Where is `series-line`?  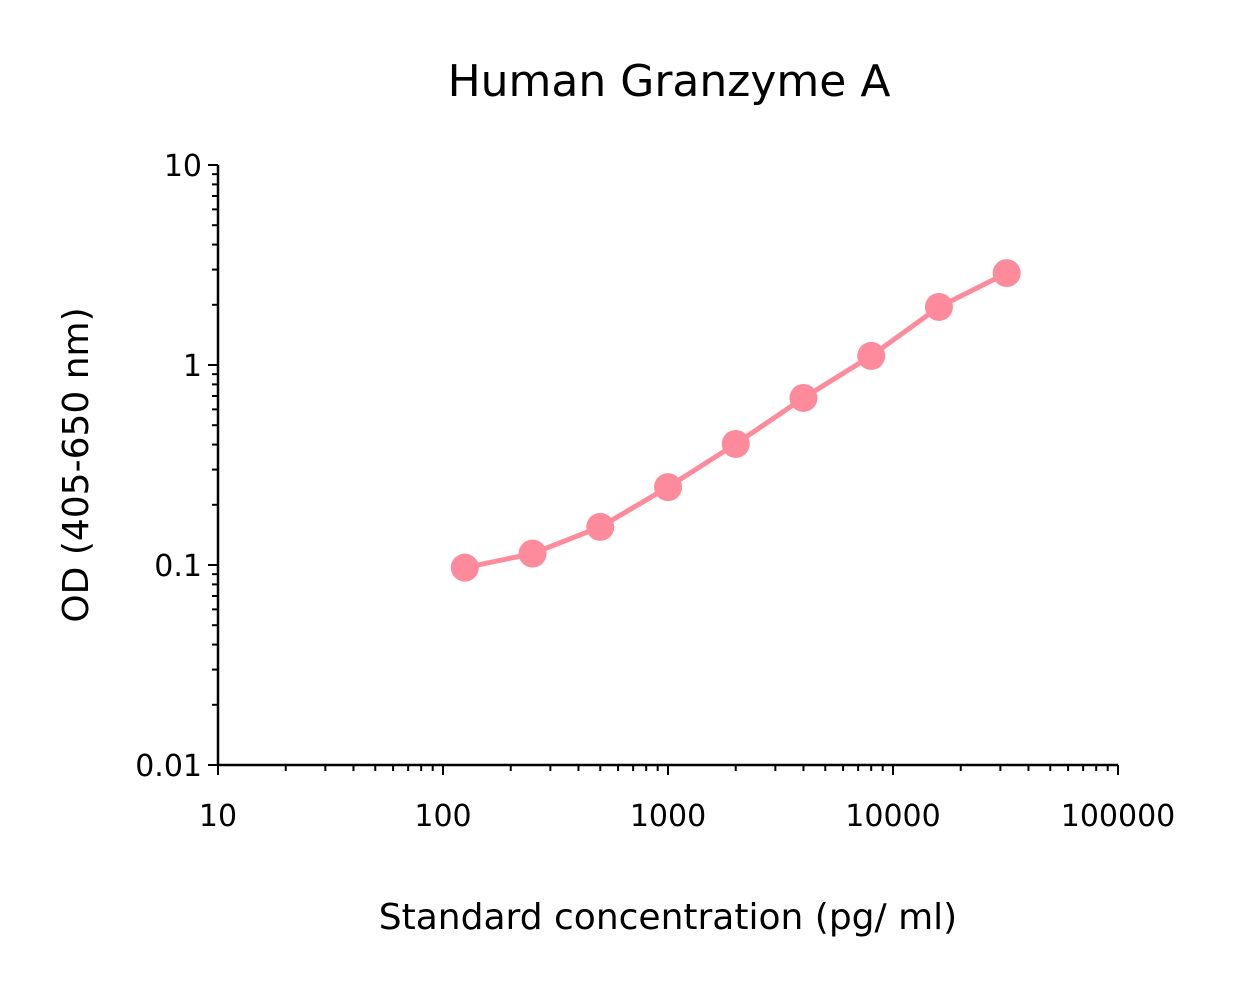
series-line is located at coordinates (736, 420).